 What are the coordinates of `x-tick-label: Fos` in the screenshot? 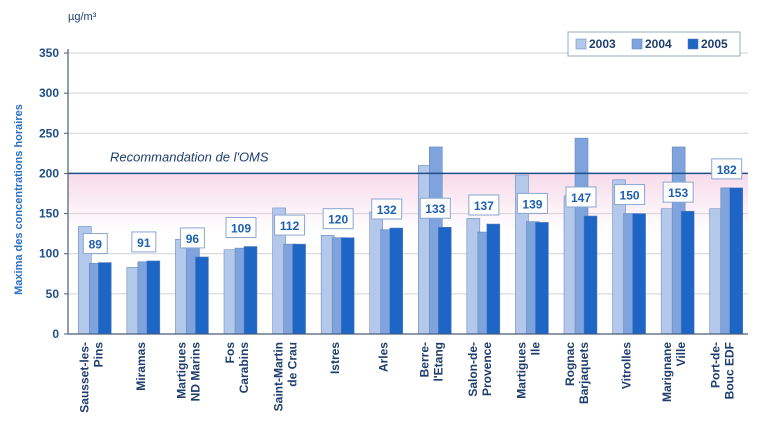 It's located at (230, 353).